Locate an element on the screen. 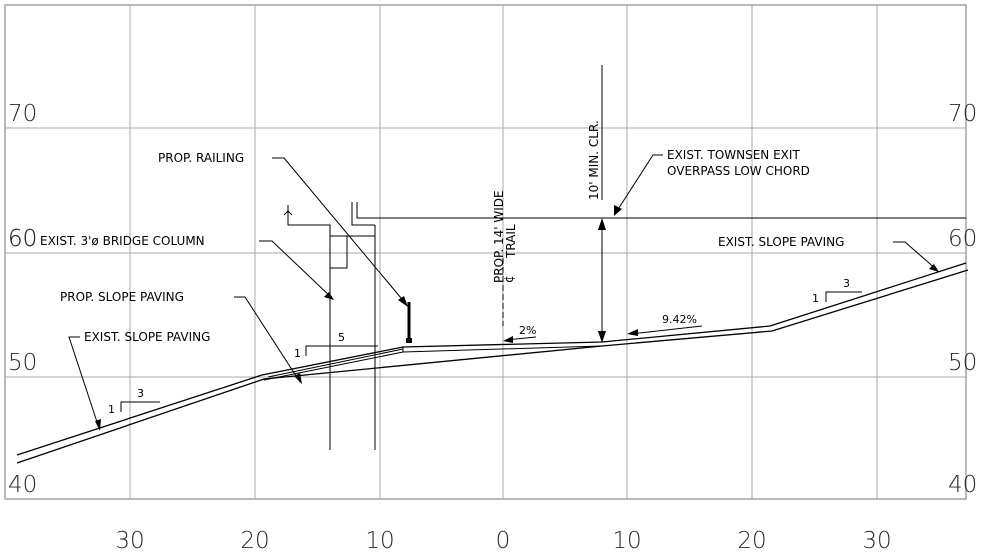 This screenshot has width=991, height=556. prop-railing-leader is located at coordinates (339, 231).